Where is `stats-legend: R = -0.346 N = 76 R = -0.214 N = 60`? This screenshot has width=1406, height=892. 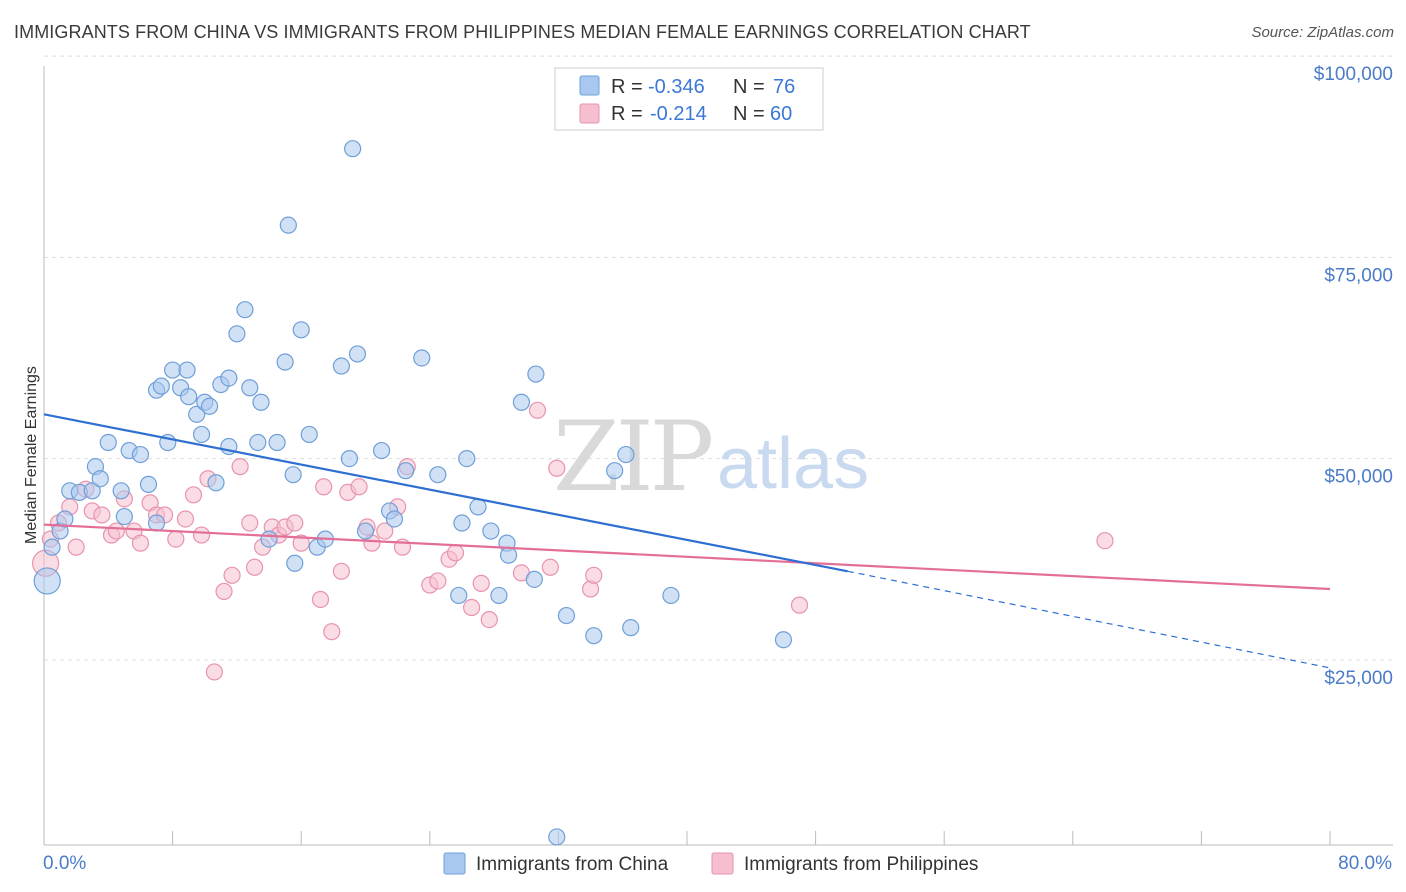 stats-legend: R = -0.346 N = 76 R = -0.214 N = 60 is located at coordinates (689, 99).